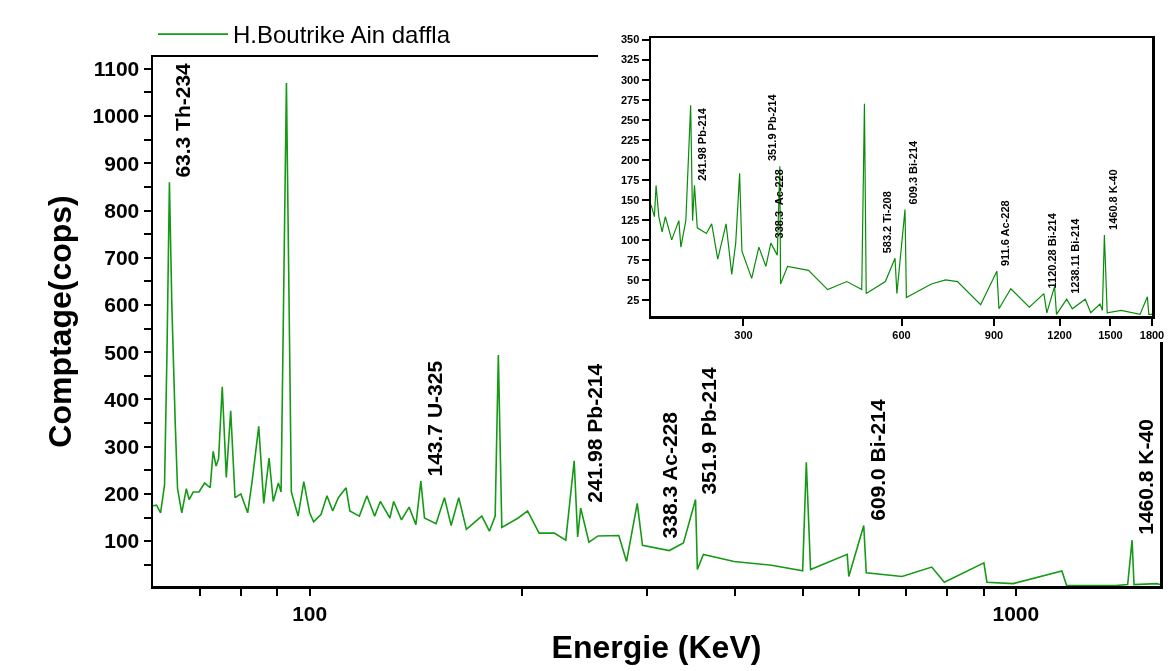 The image size is (1172, 671). I want to click on annotation: 609.0 Bi-214, so click(877, 460).